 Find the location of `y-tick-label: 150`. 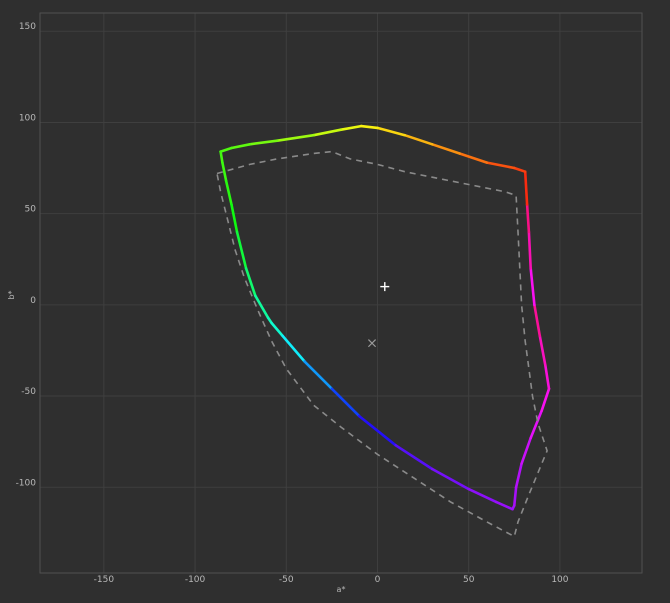

y-tick-label: 150 is located at coordinates (27, 27).